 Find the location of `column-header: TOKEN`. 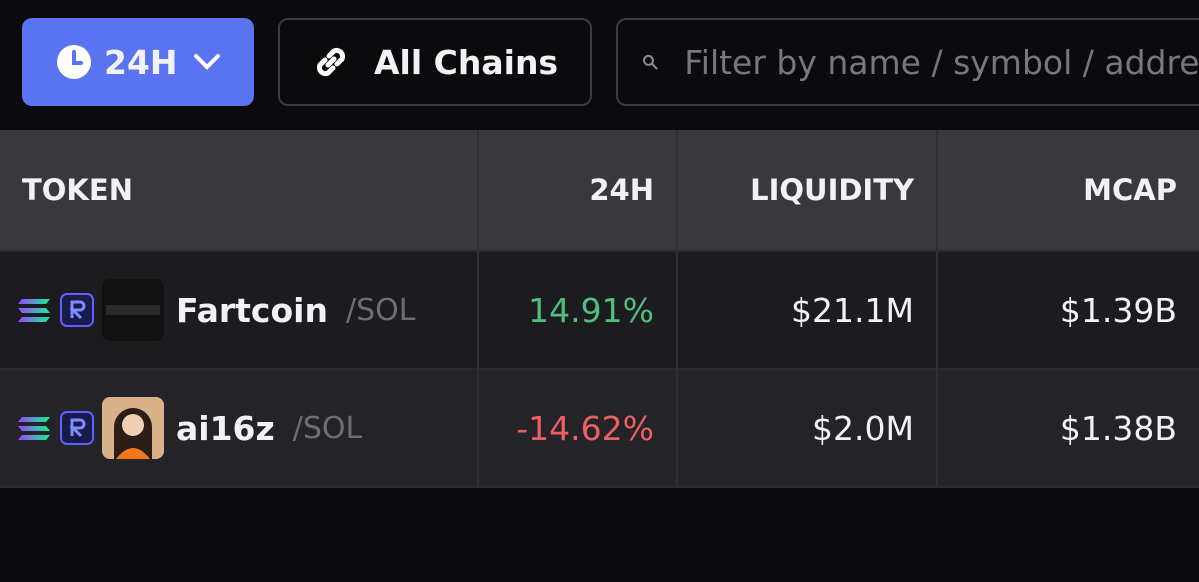

column-header: TOKEN is located at coordinates (239, 190).